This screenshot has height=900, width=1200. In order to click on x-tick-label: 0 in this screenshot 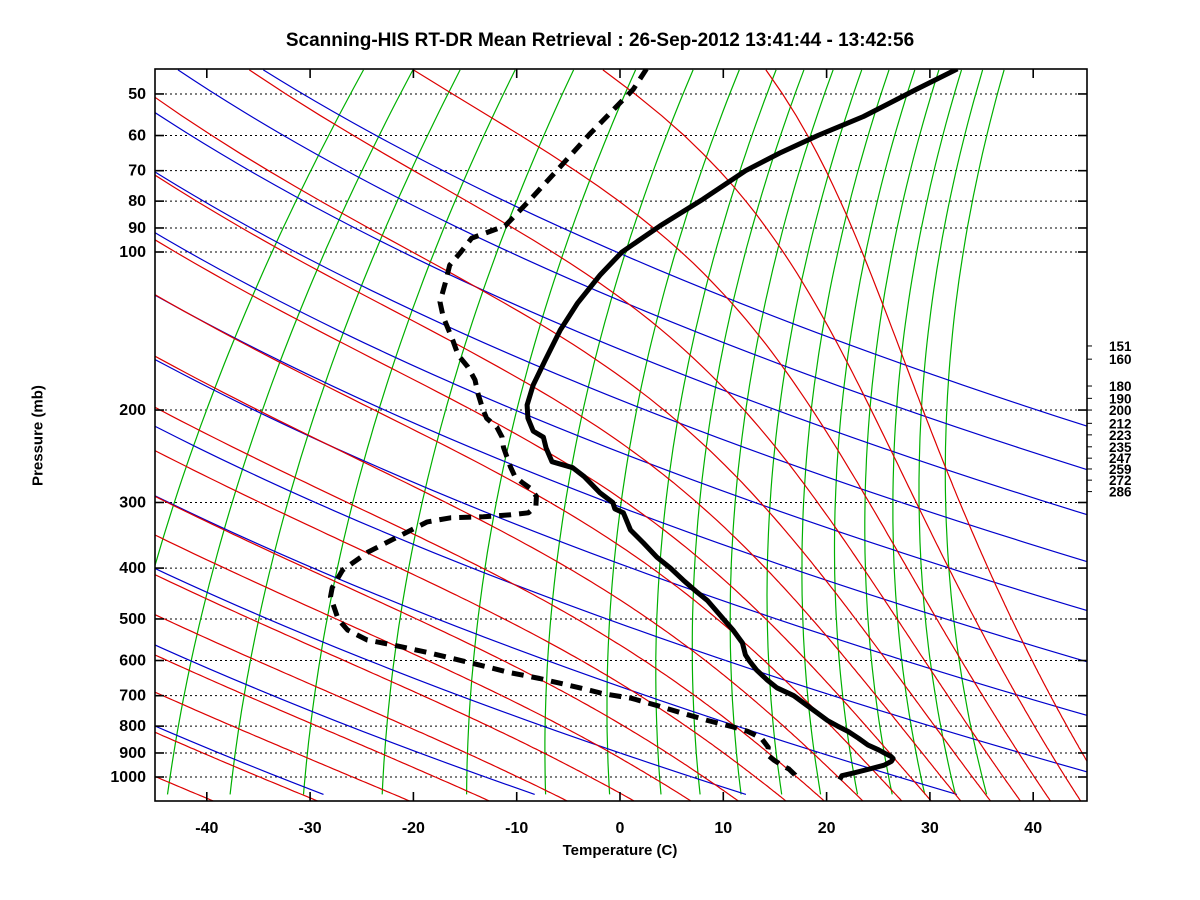, I will do `click(620, 828)`.